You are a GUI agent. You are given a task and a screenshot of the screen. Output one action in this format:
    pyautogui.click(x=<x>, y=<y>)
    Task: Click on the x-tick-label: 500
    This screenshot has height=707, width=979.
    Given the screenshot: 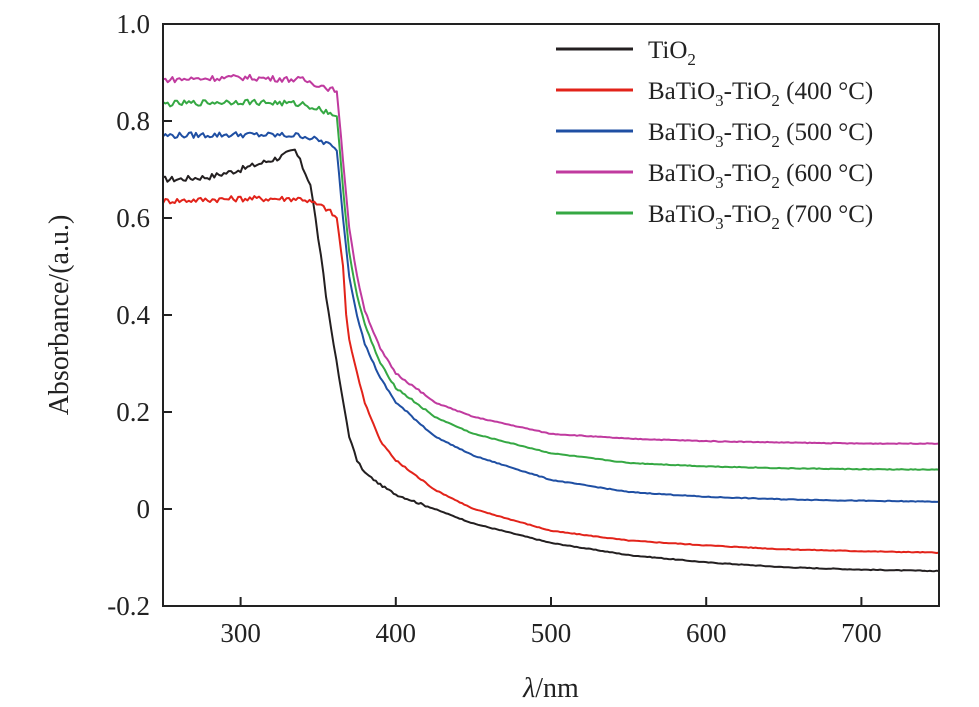 What is the action you would take?
    pyautogui.click(x=551, y=633)
    